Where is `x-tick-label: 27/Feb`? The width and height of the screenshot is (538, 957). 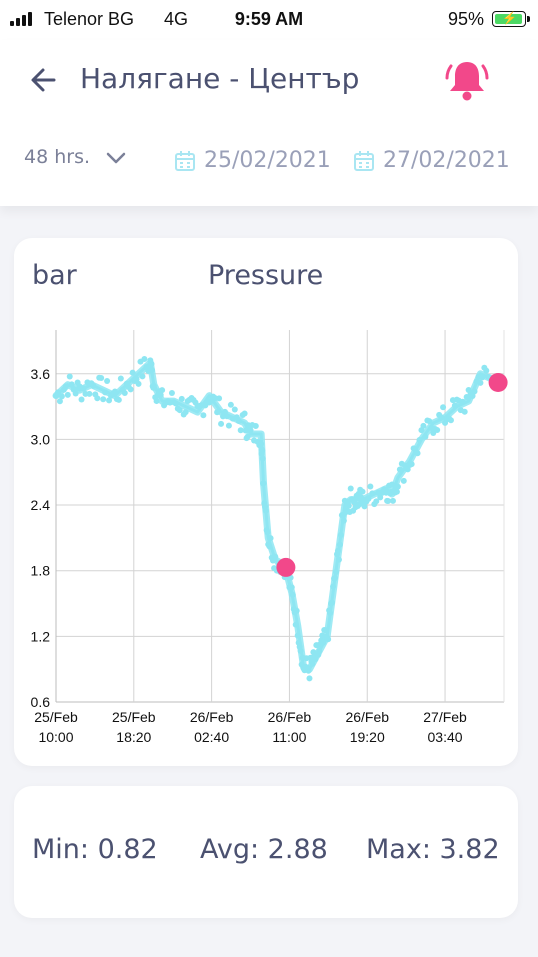 x-tick-label: 27/Feb is located at coordinates (445, 717).